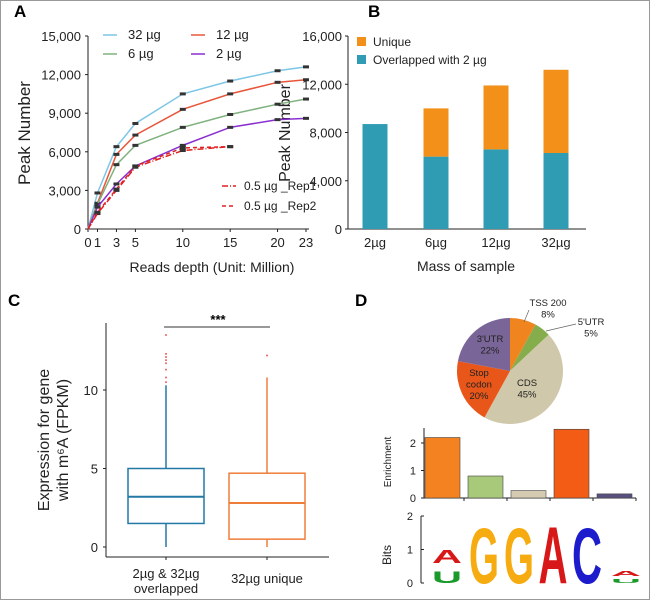 This screenshot has height=600, width=650. What do you see at coordinates (63, 440) in the screenshot?
I see `c-ylabel-line2: with m⁶A (FPKM)` at bounding box center [63, 440].